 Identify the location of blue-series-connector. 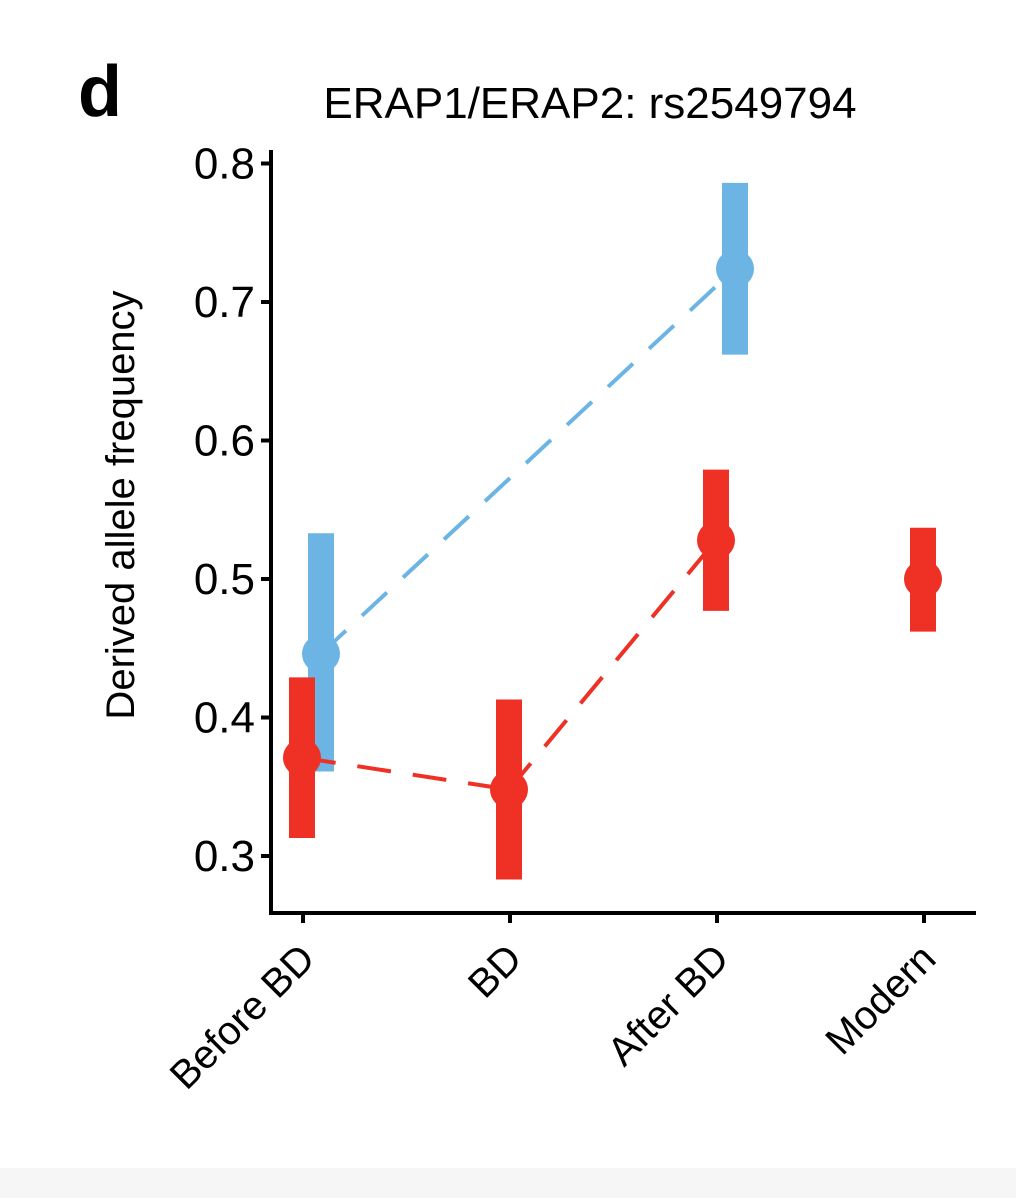
(528, 461).